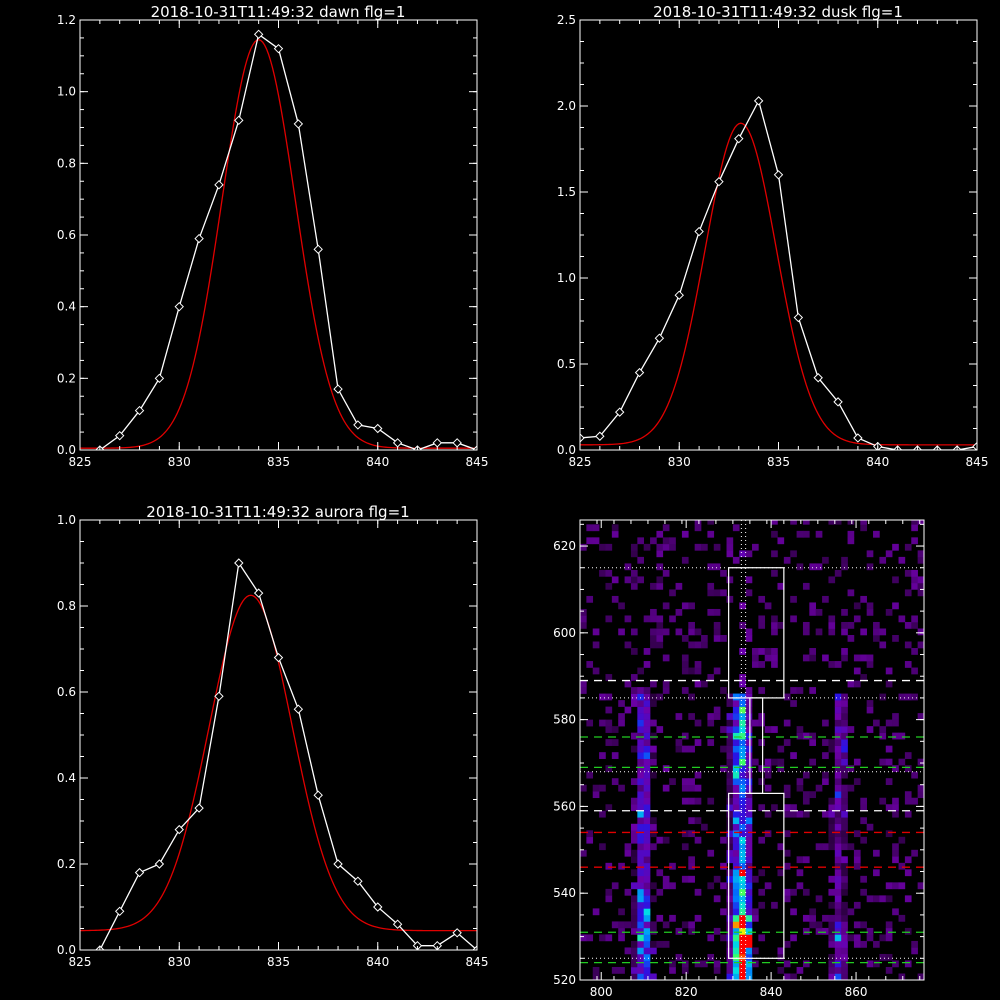  I want to click on y-tick-label: 600, so click(564, 633).